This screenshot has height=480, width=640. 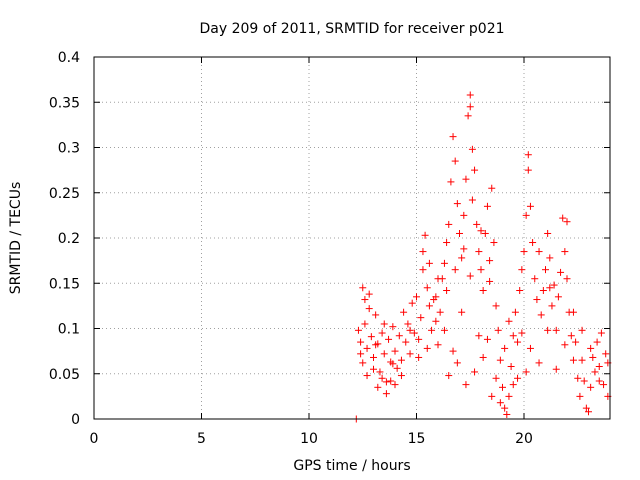 I want to click on y-tick-label: 0.1, so click(x=69, y=330).